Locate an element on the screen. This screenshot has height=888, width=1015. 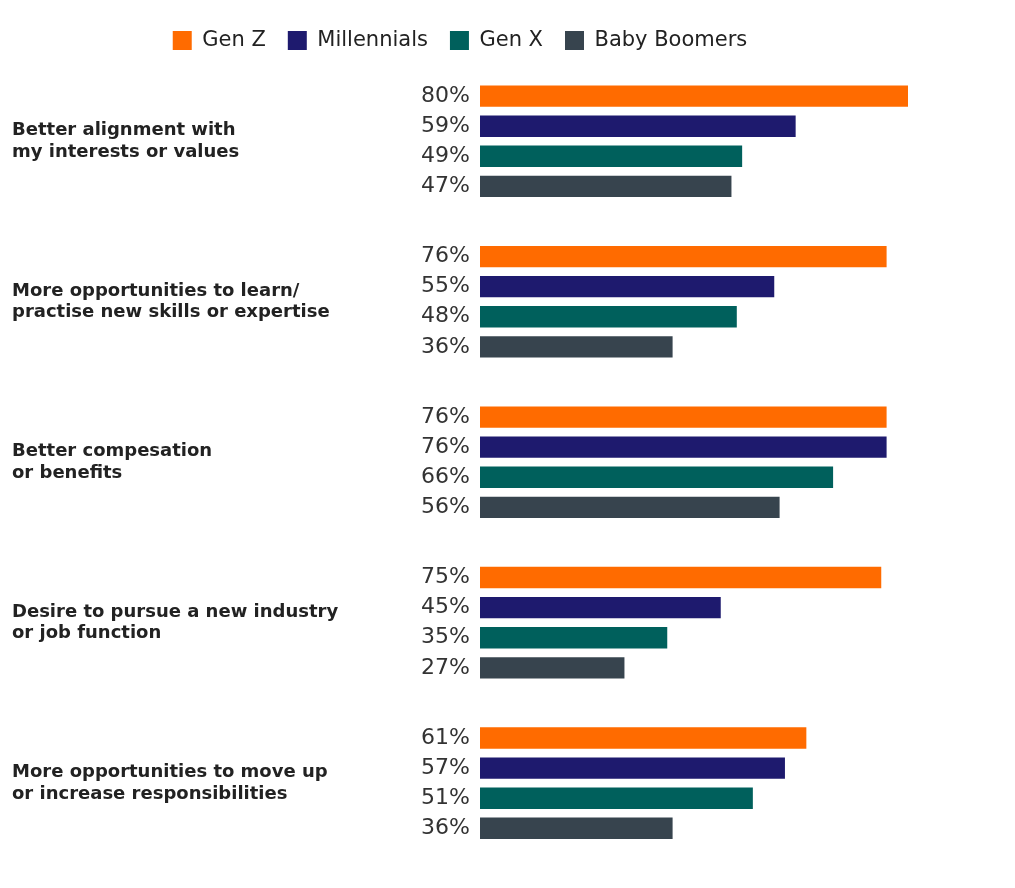
data-label: 59% is located at coordinates (445, 124).